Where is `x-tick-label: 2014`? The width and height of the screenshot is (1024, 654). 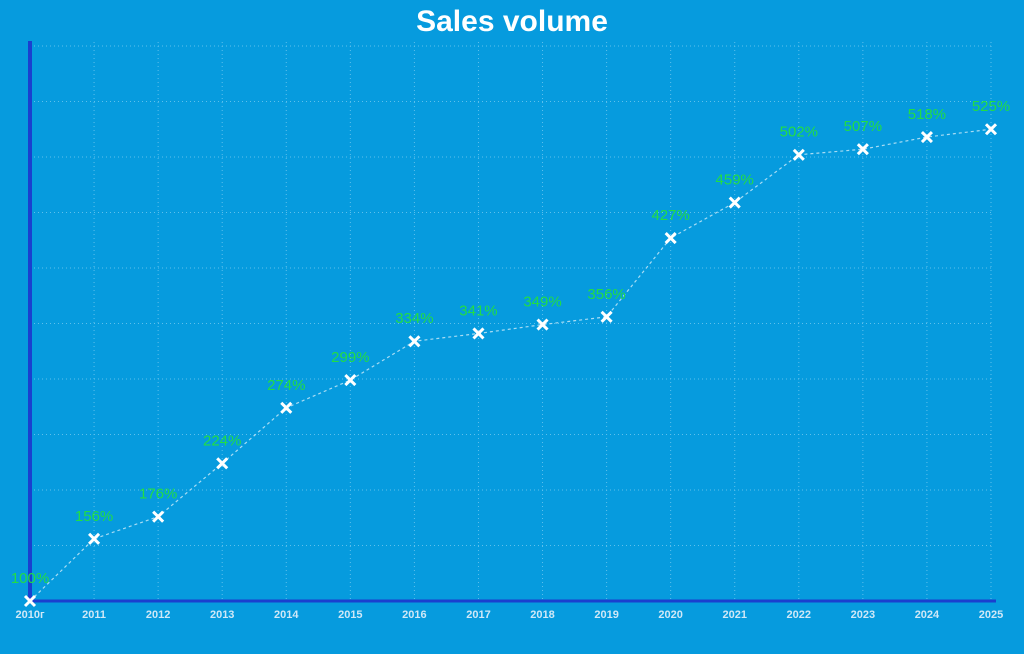 x-tick-label: 2014 is located at coordinates (286, 615).